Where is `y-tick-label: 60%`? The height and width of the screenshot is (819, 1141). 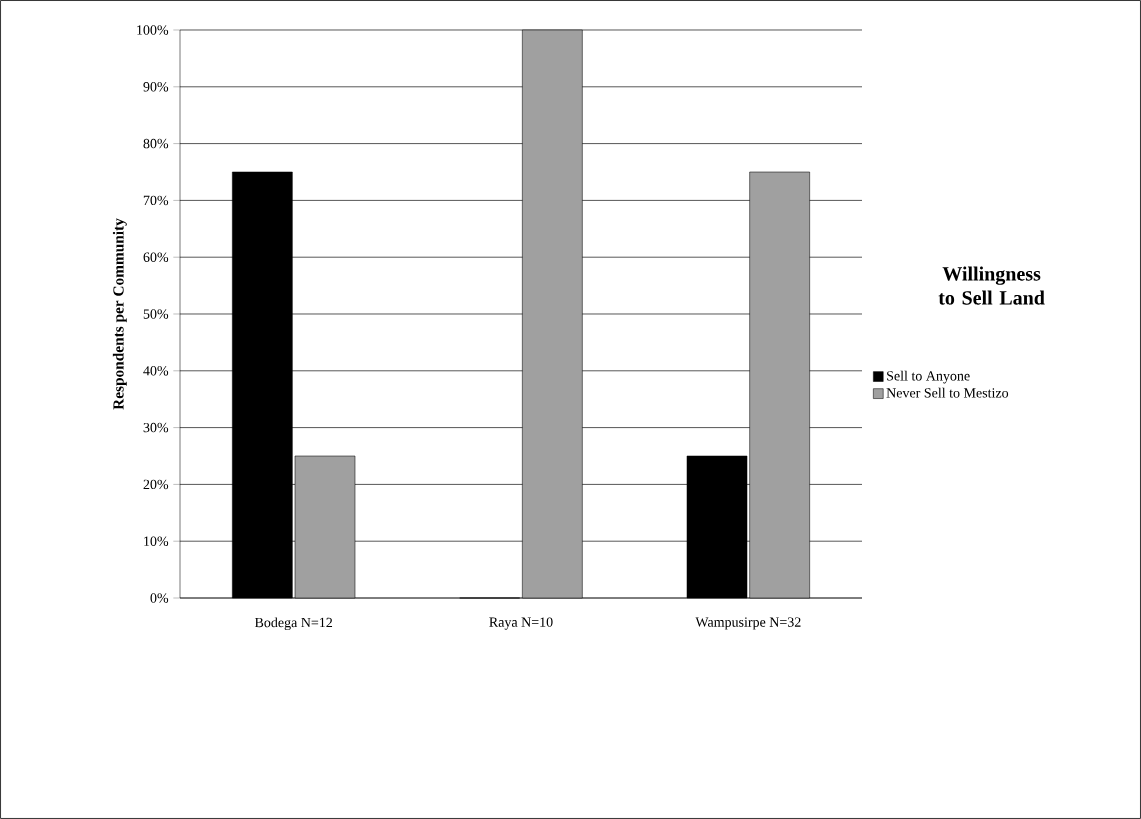
y-tick-label: 60% is located at coordinates (156, 257).